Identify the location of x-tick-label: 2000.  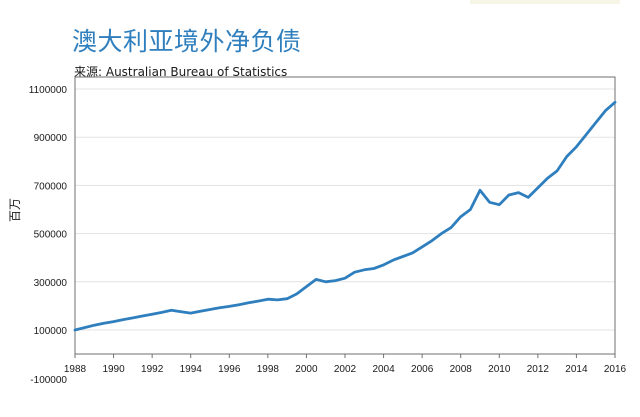
(306, 369).